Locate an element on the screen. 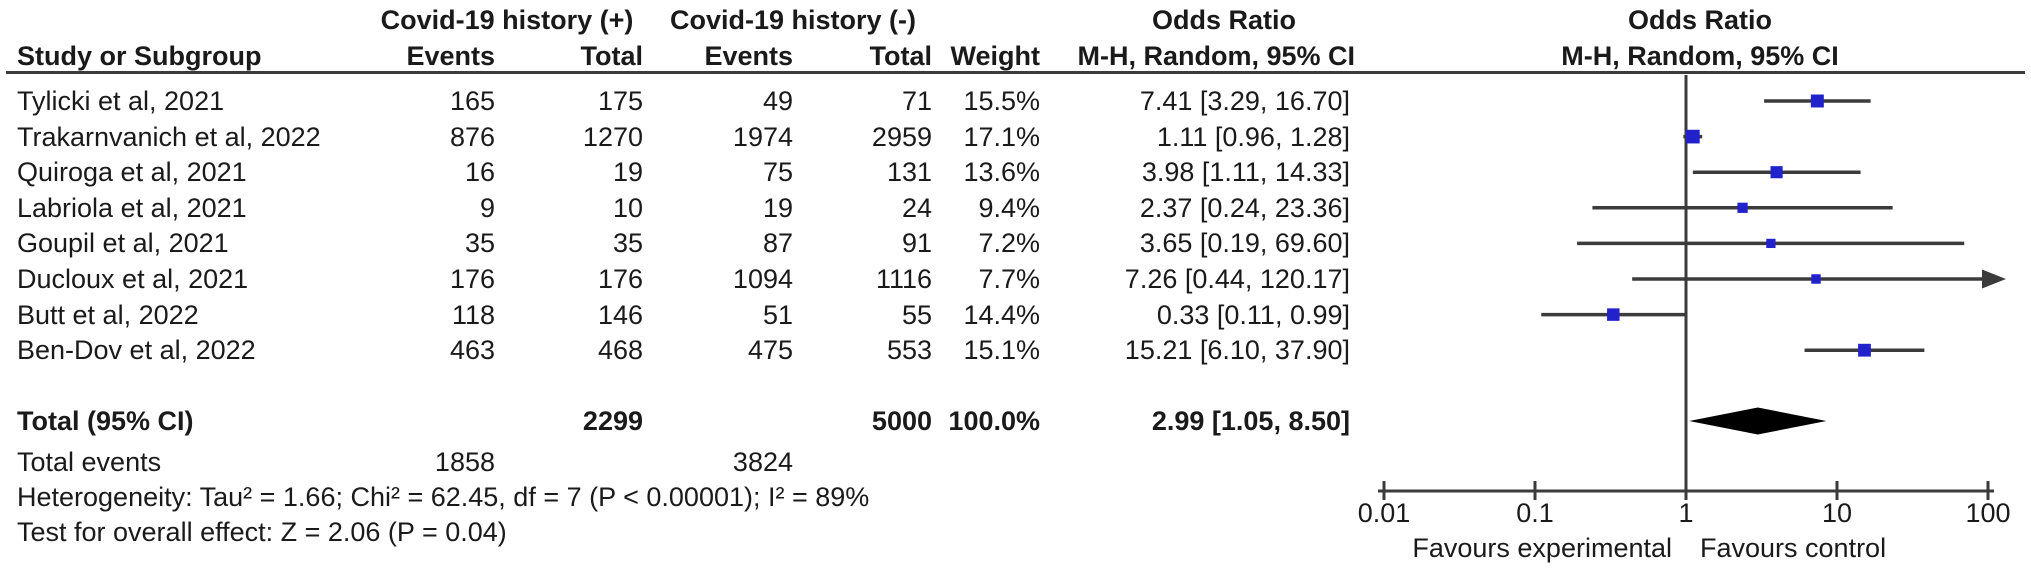  events-negative-value: 87 is located at coordinates (777, 243).